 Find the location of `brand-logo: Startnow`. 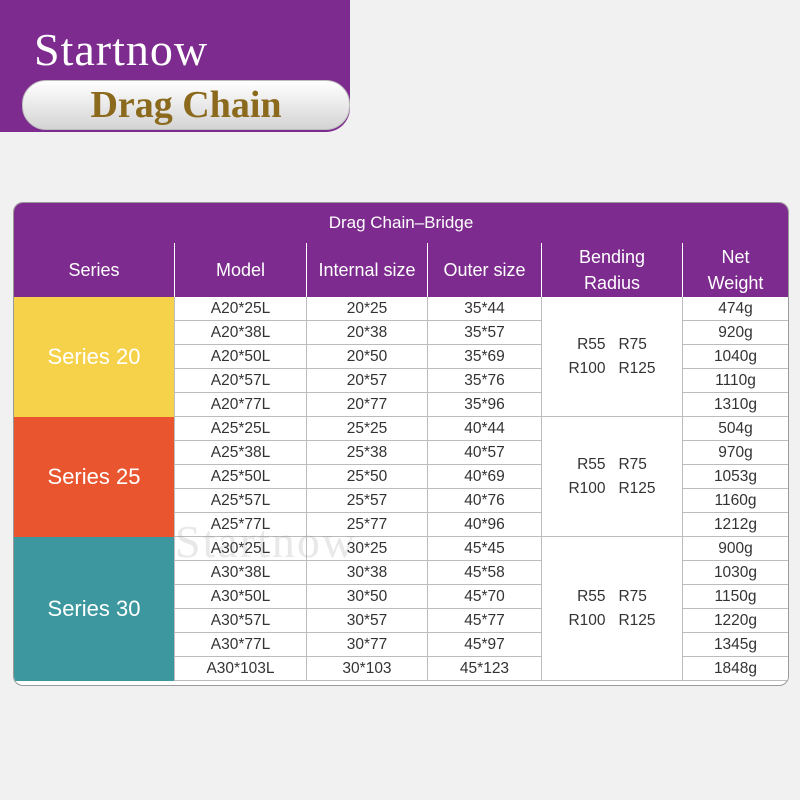

brand-logo: Startnow is located at coordinates (121, 49).